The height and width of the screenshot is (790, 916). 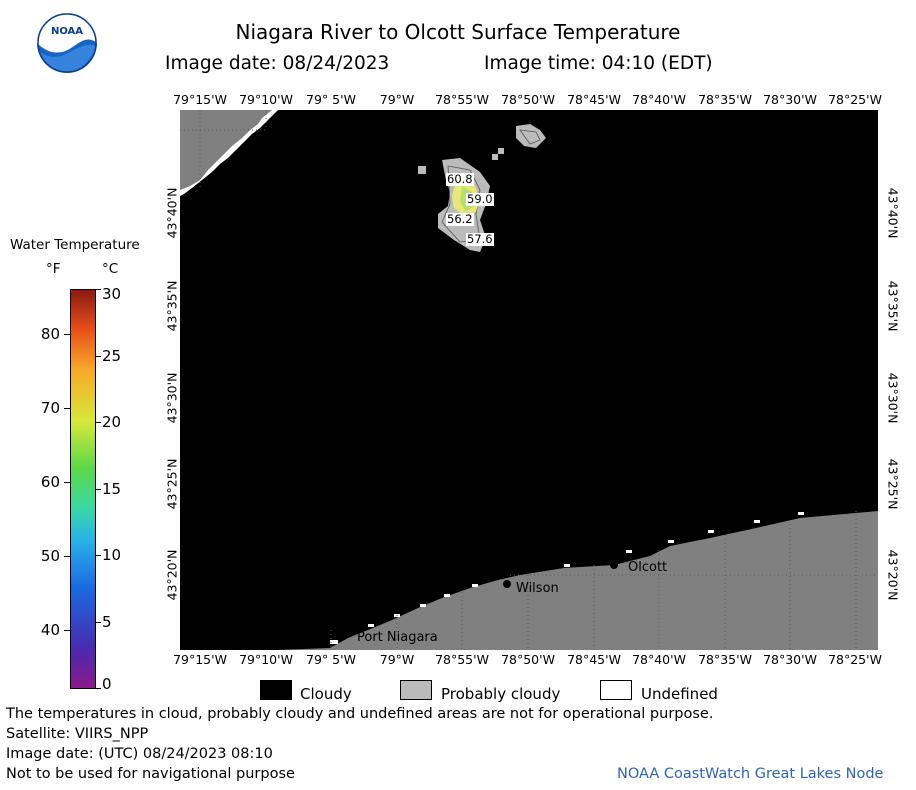 What do you see at coordinates (679, 694) in the screenshot?
I see `legend-undefined-label: Undefined` at bounding box center [679, 694].